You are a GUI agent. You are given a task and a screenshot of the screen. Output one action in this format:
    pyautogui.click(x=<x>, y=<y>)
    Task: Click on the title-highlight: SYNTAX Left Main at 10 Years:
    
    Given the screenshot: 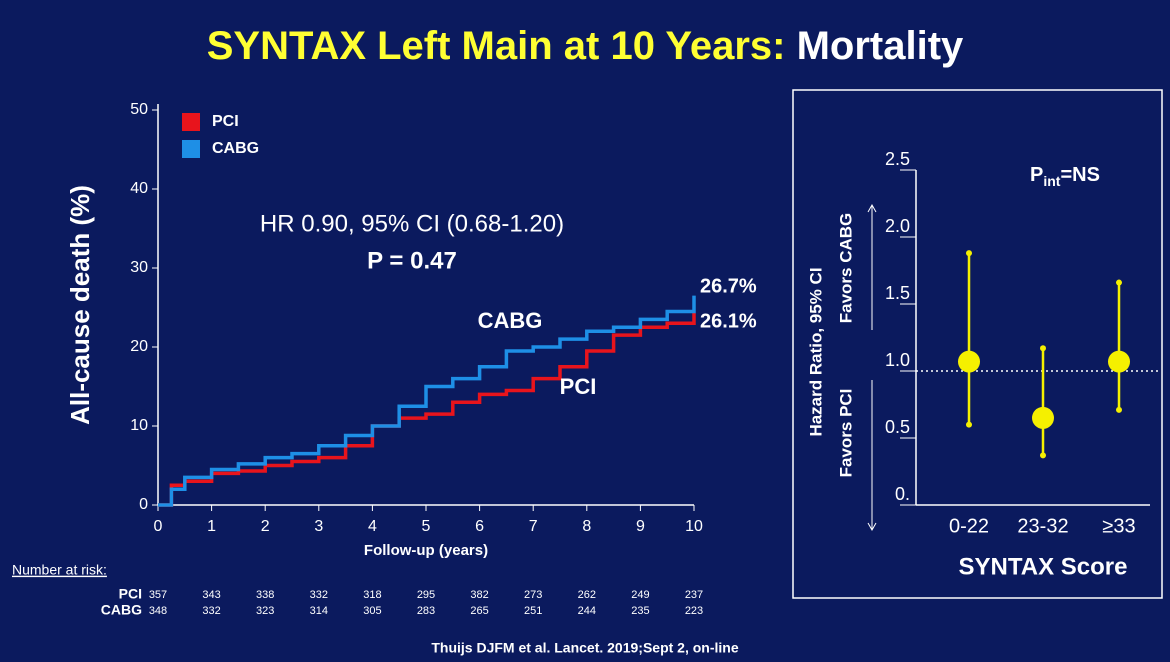 What is the action you would take?
    pyautogui.click(x=496, y=46)
    